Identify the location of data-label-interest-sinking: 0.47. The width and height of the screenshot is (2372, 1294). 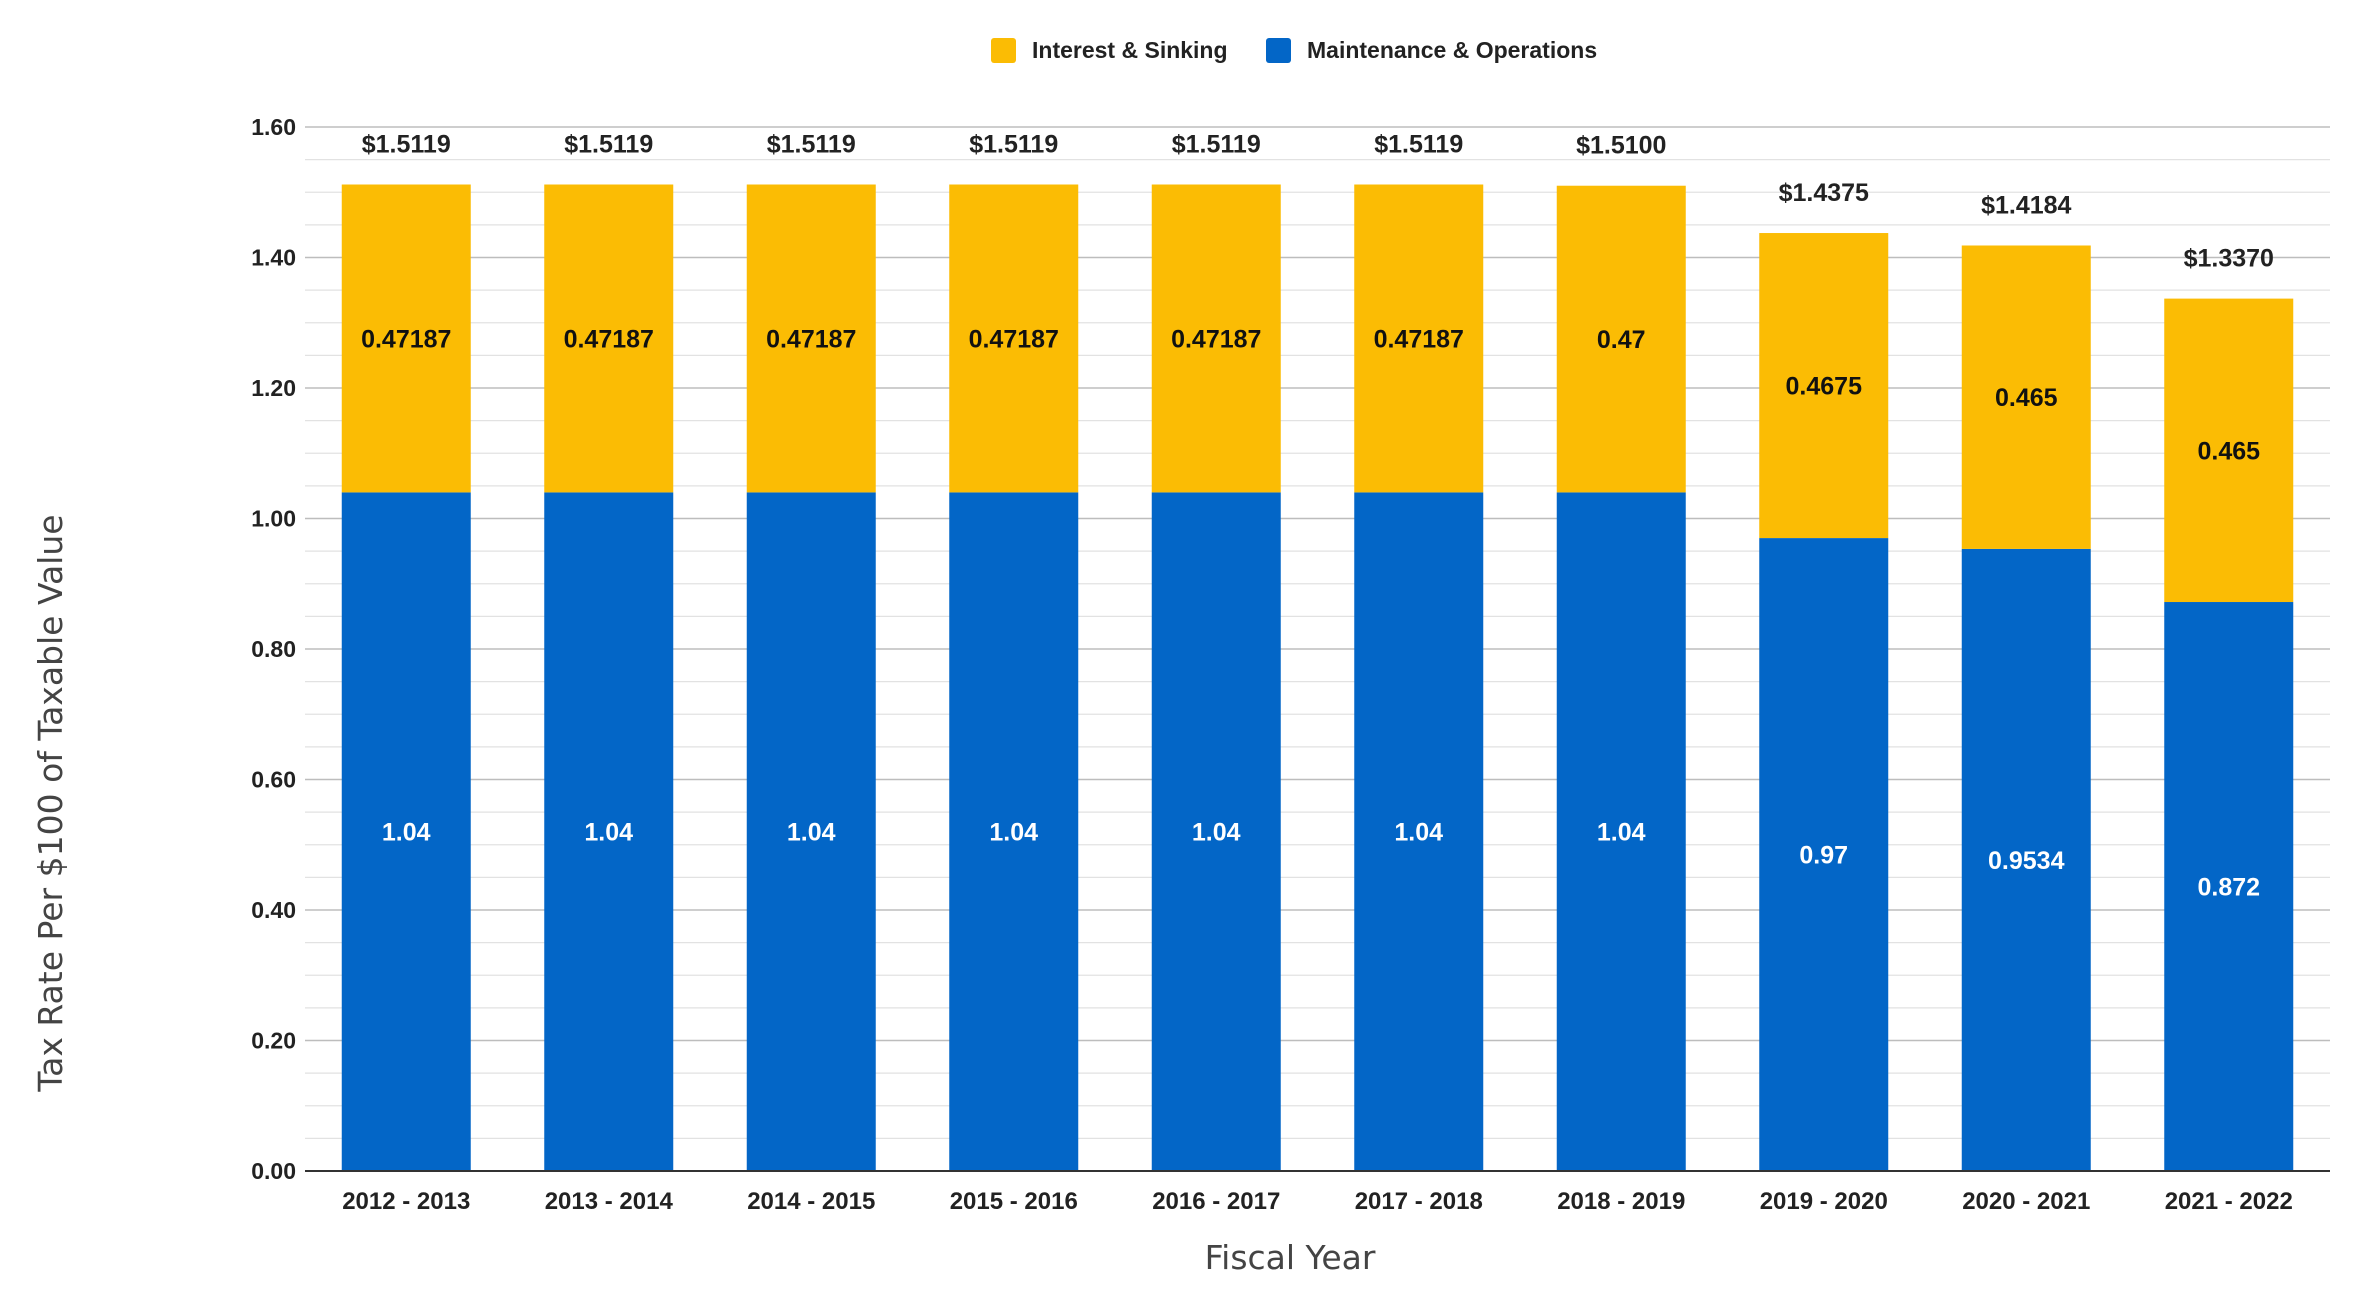
(1621, 340).